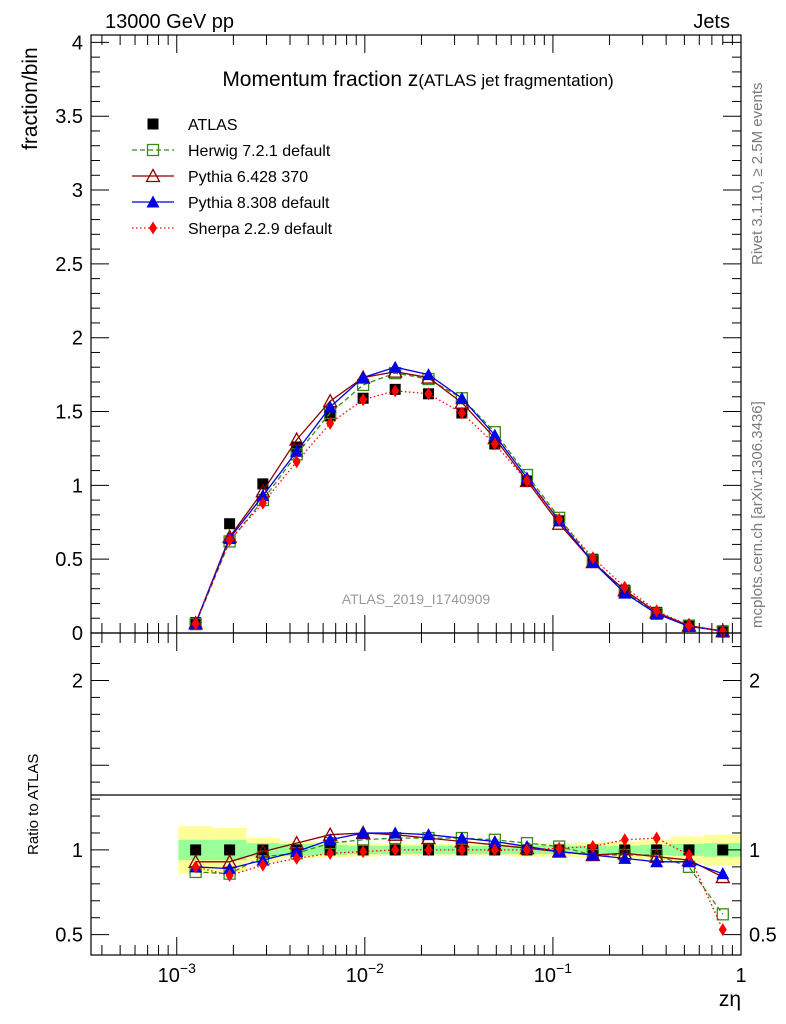 This screenshot has height=1024, width=786. I want to click on x-tick-label-exp: −1, so click(564, 968).